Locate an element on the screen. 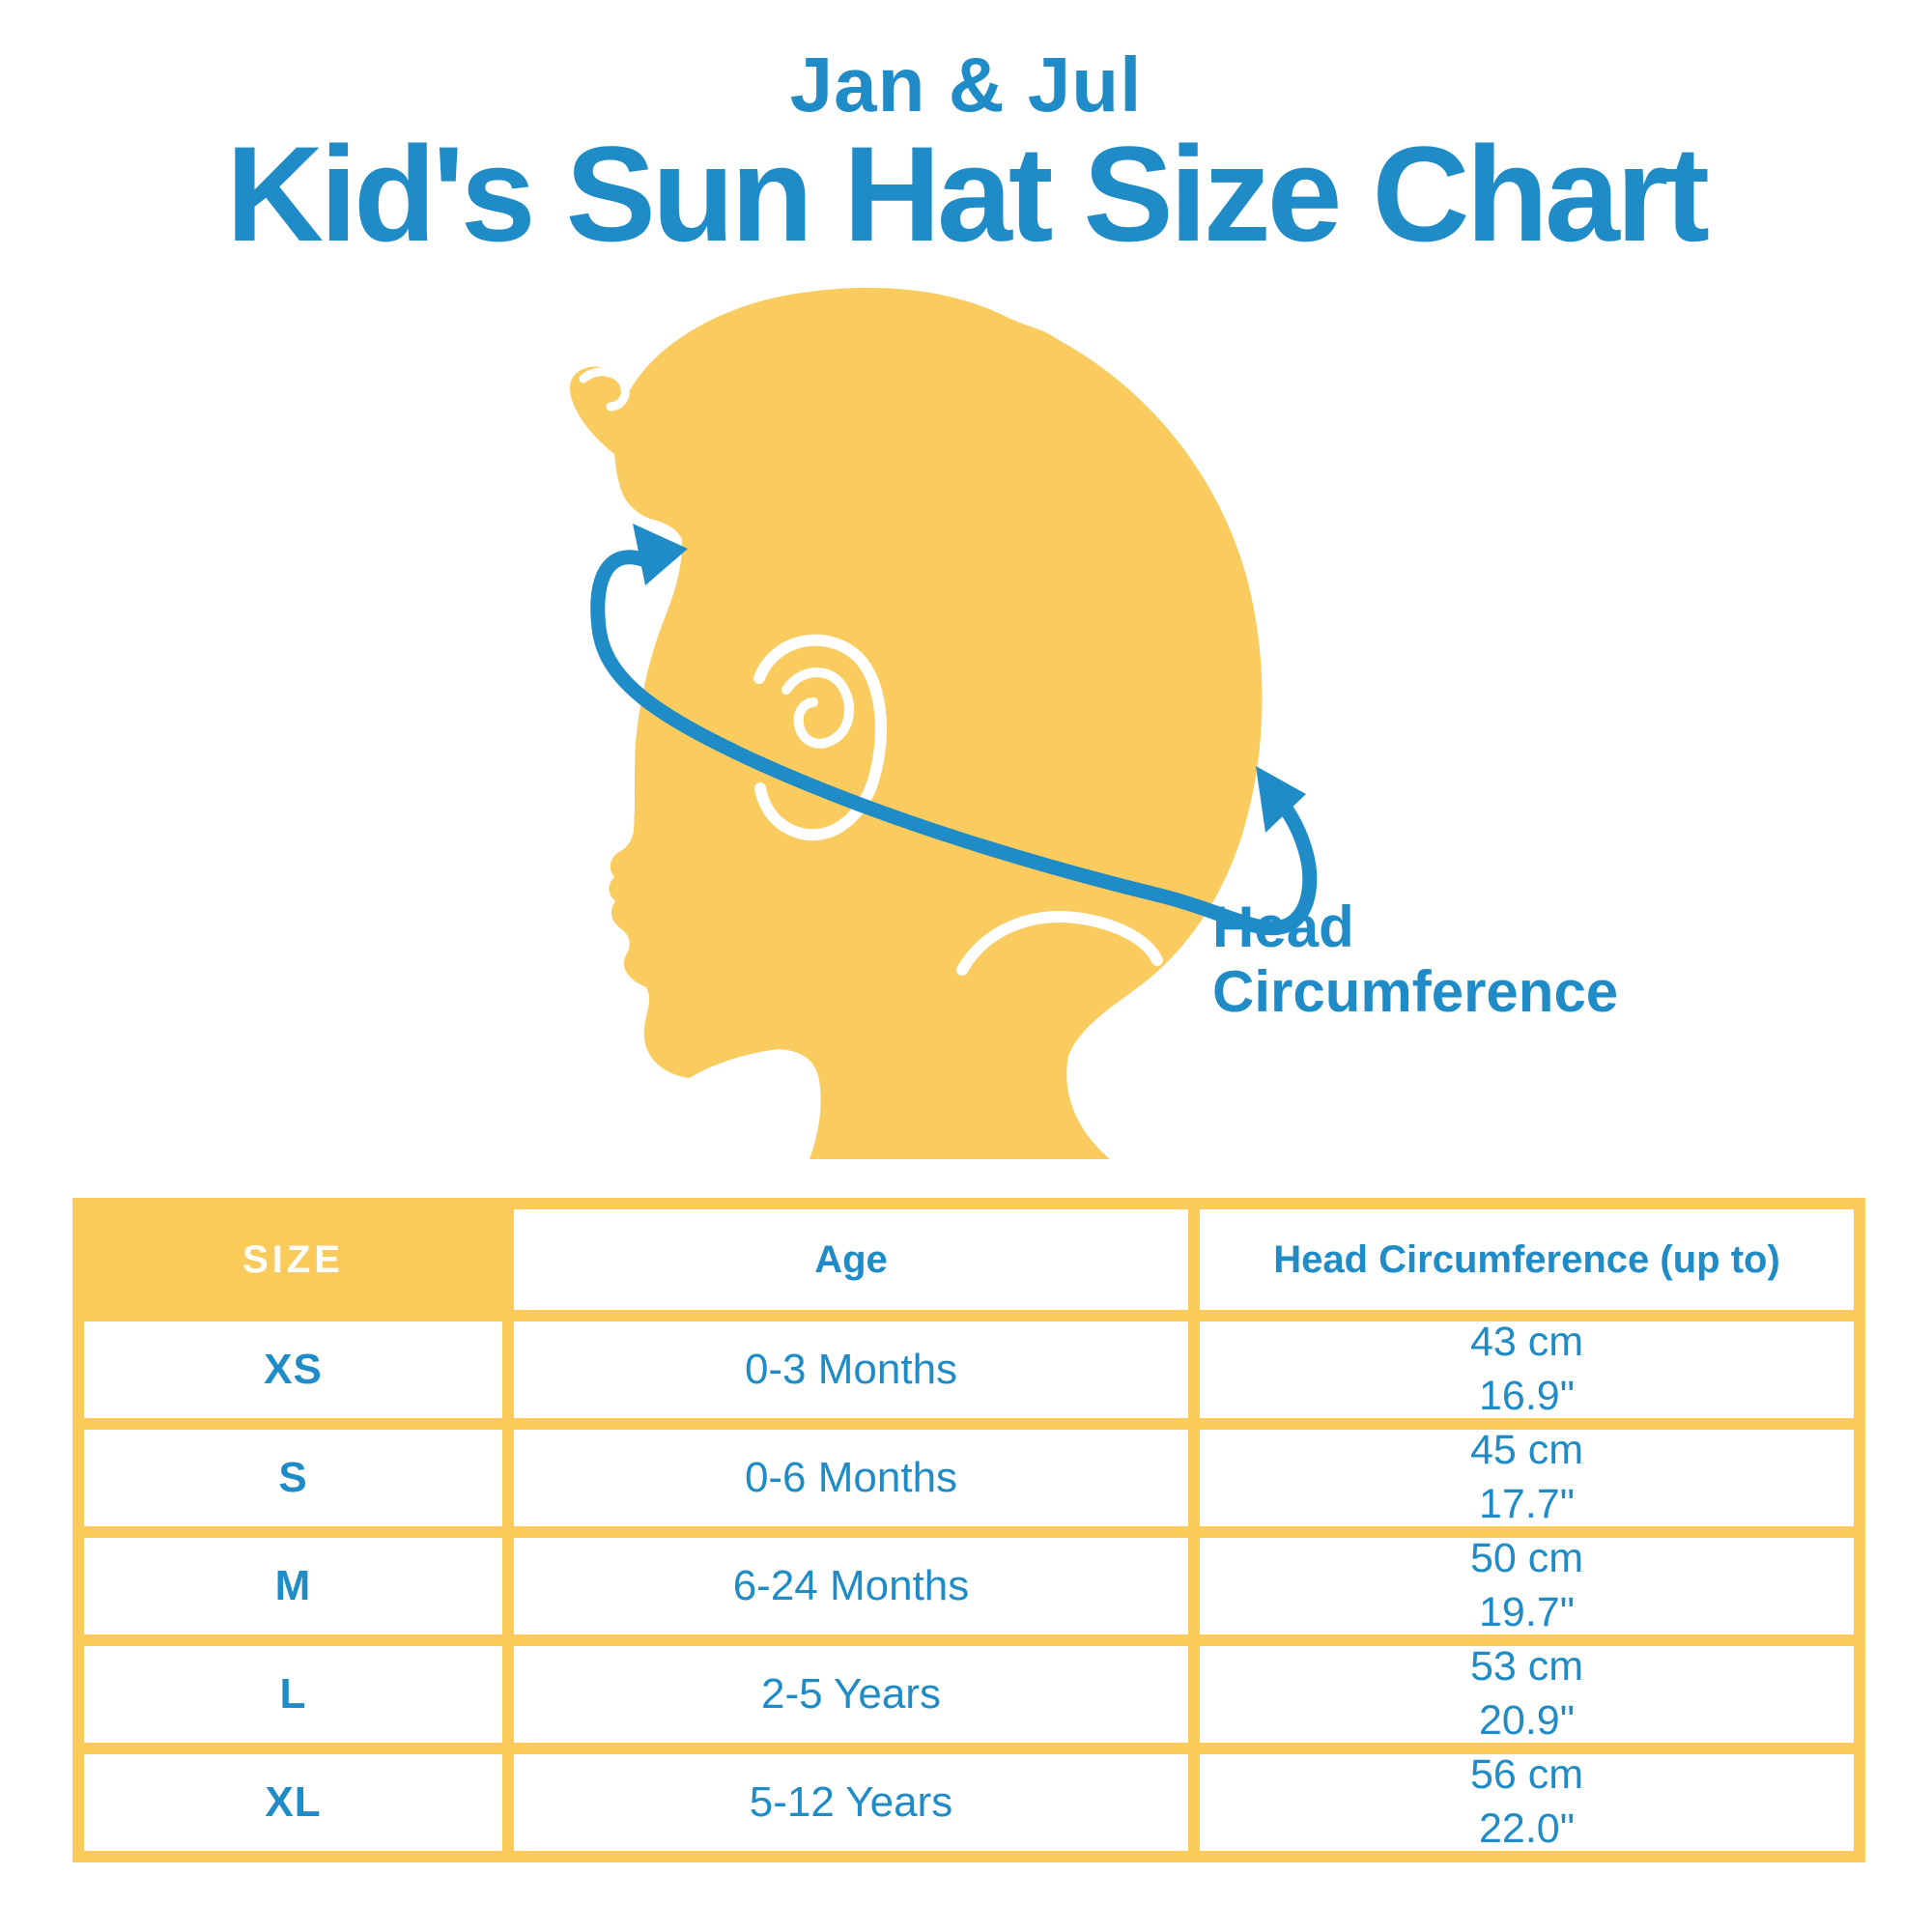  circumference-cell: 45 cm 17.7" is located at coordinates (1527, 1477).